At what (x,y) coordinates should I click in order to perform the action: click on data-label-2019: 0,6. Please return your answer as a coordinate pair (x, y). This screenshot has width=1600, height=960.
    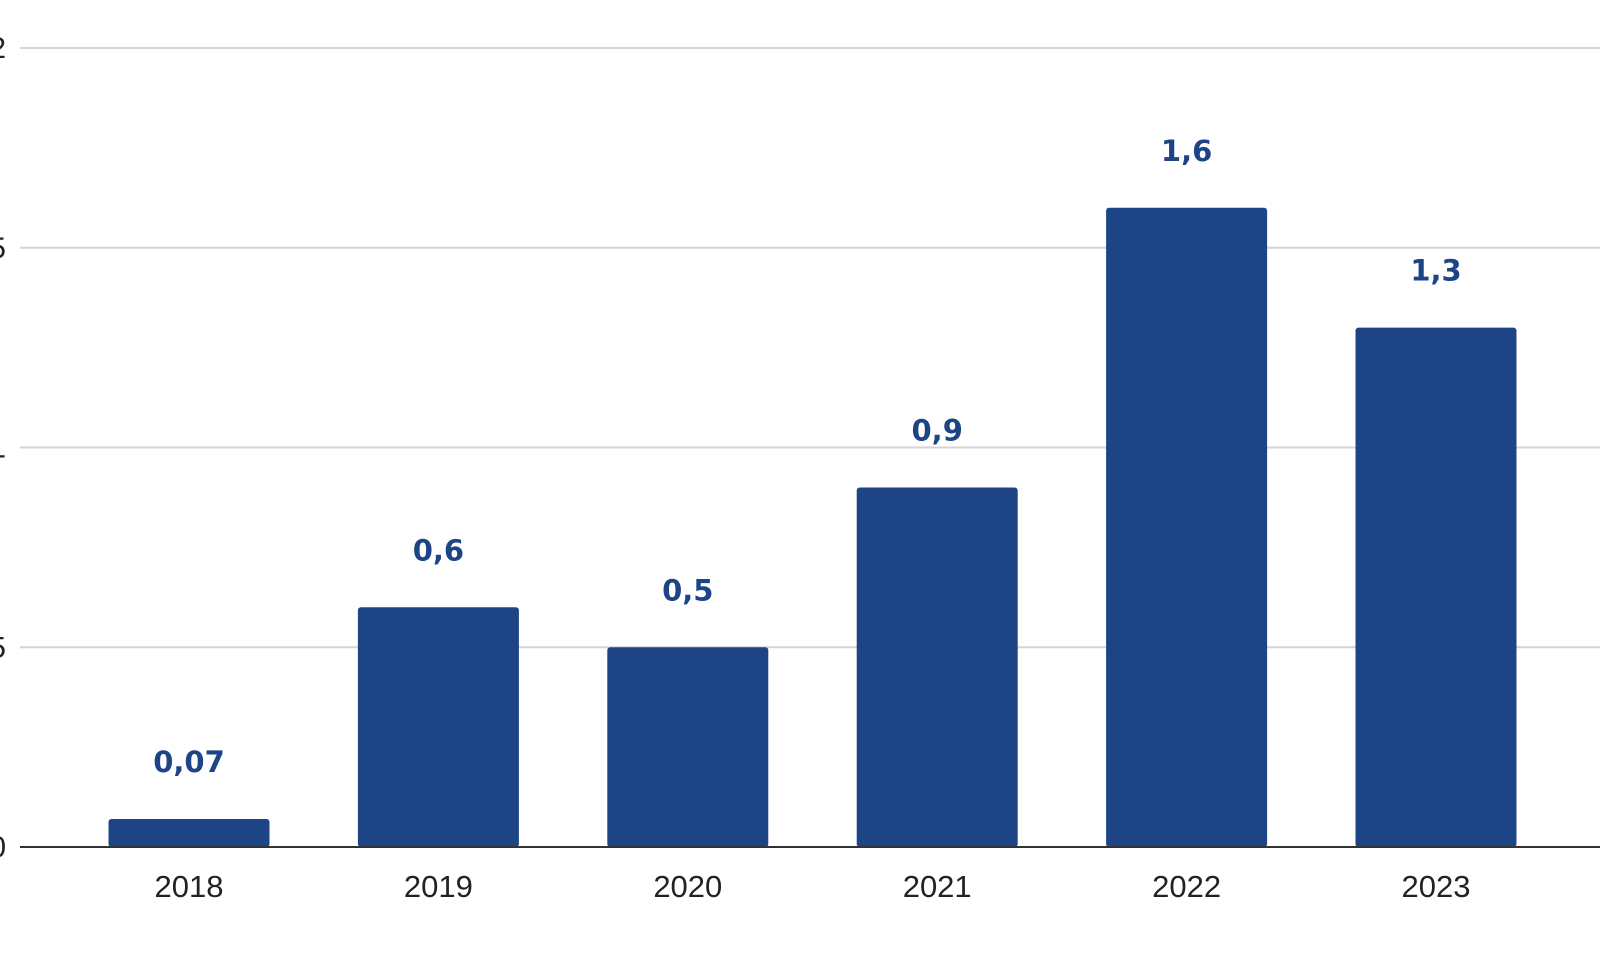
    Looking at the image, I should click on (438, 550).